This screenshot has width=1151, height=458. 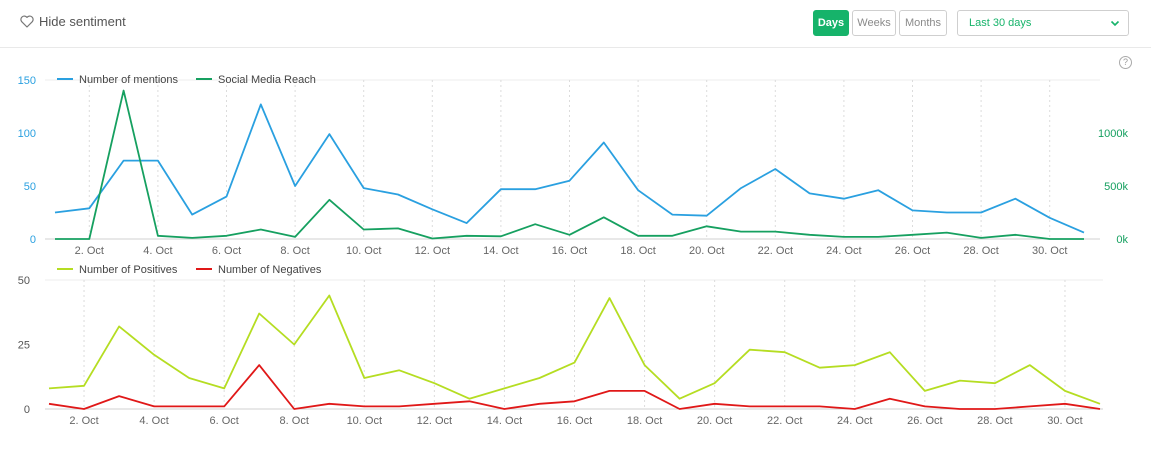 What do you see at coordinates (27, 134) in the screenshot?
I see `y-tick-label-left: 100` at bounding box center [27, 134].